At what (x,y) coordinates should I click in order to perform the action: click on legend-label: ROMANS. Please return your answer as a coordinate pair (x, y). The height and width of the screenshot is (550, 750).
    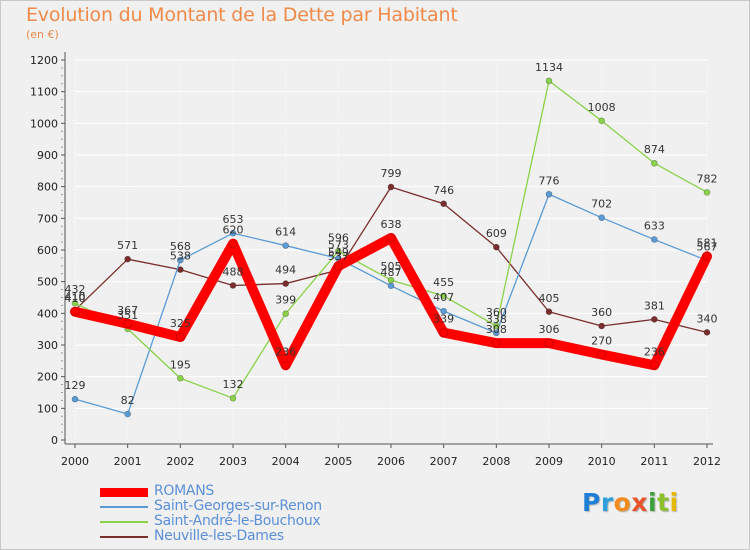
    Looking at the image, I should click on (184, 491).